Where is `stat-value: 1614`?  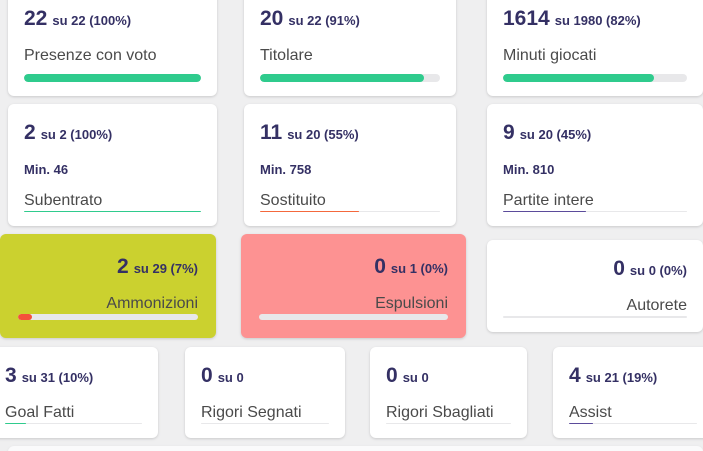 stat-value: 1614 is located at coordinates (526, 18).